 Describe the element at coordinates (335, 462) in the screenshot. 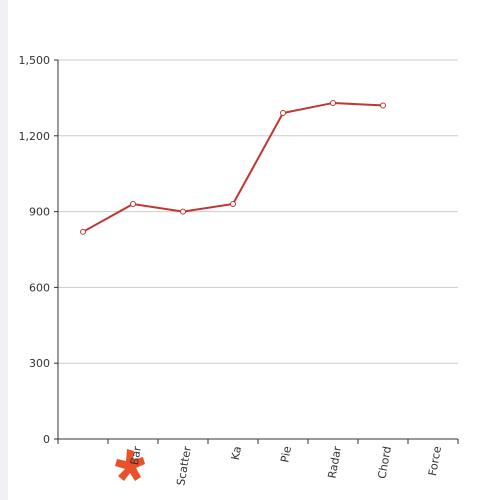

I see `x-tick-label: Radar` at that location.